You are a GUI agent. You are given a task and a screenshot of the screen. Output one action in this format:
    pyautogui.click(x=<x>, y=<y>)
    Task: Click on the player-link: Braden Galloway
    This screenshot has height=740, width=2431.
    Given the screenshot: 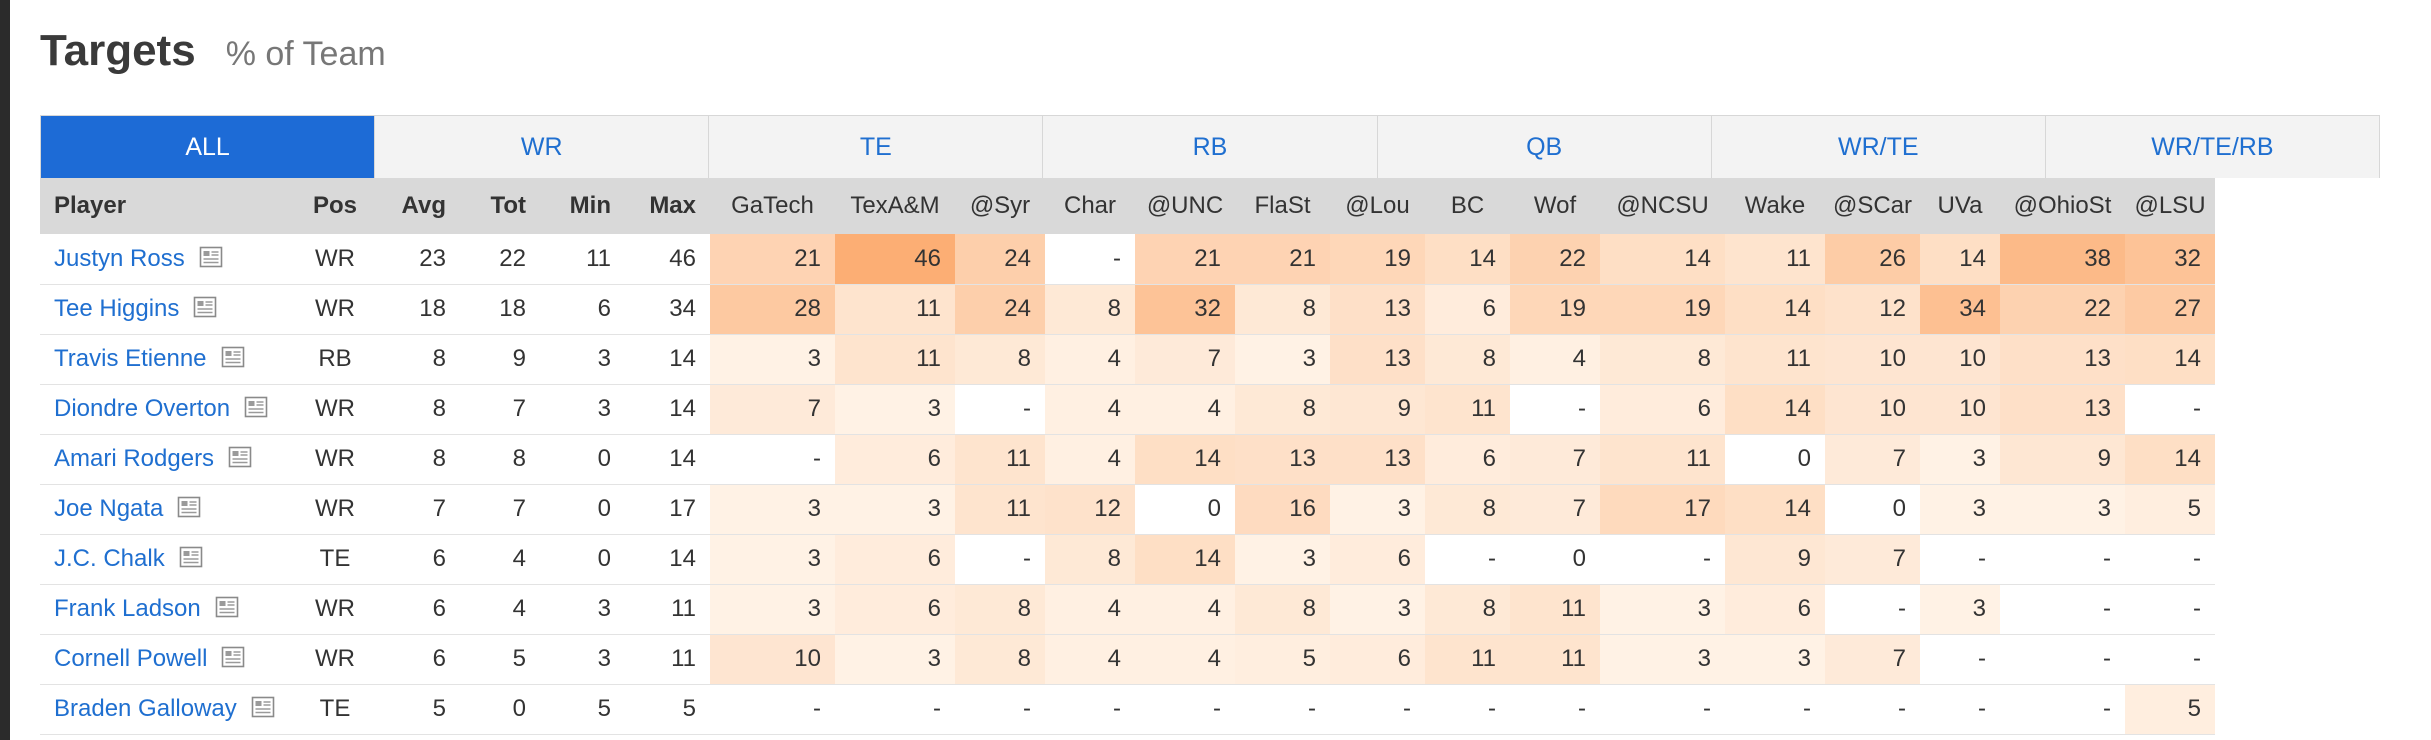 What is the action you would take?
    pyautogui.click(x=145, y=708)
    